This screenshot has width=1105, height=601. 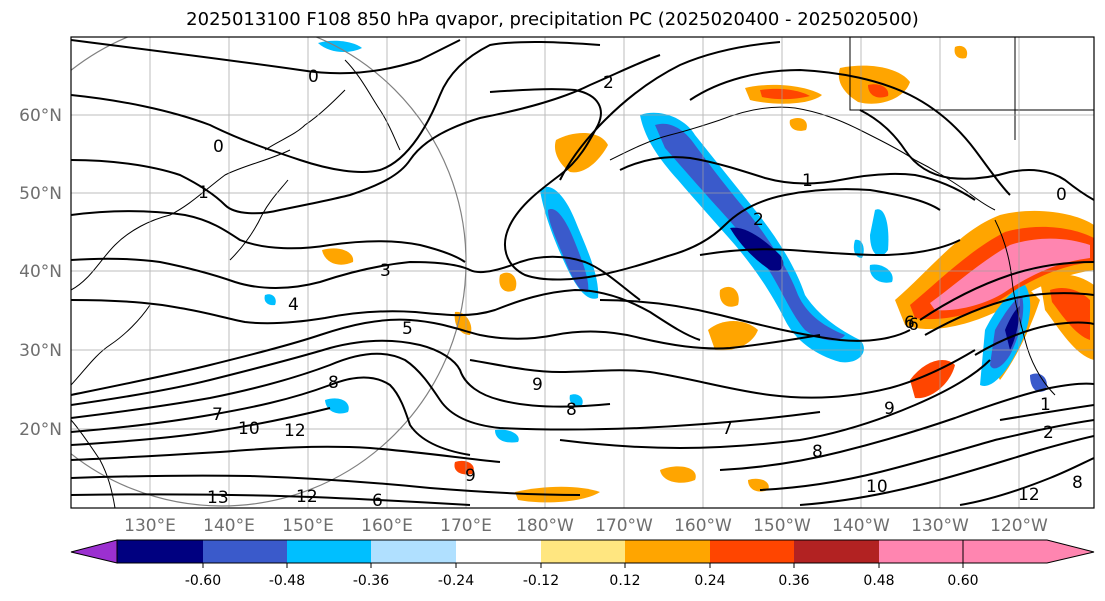 I want to click on colorbar-label: 0.12, so click(x=624, y=581).